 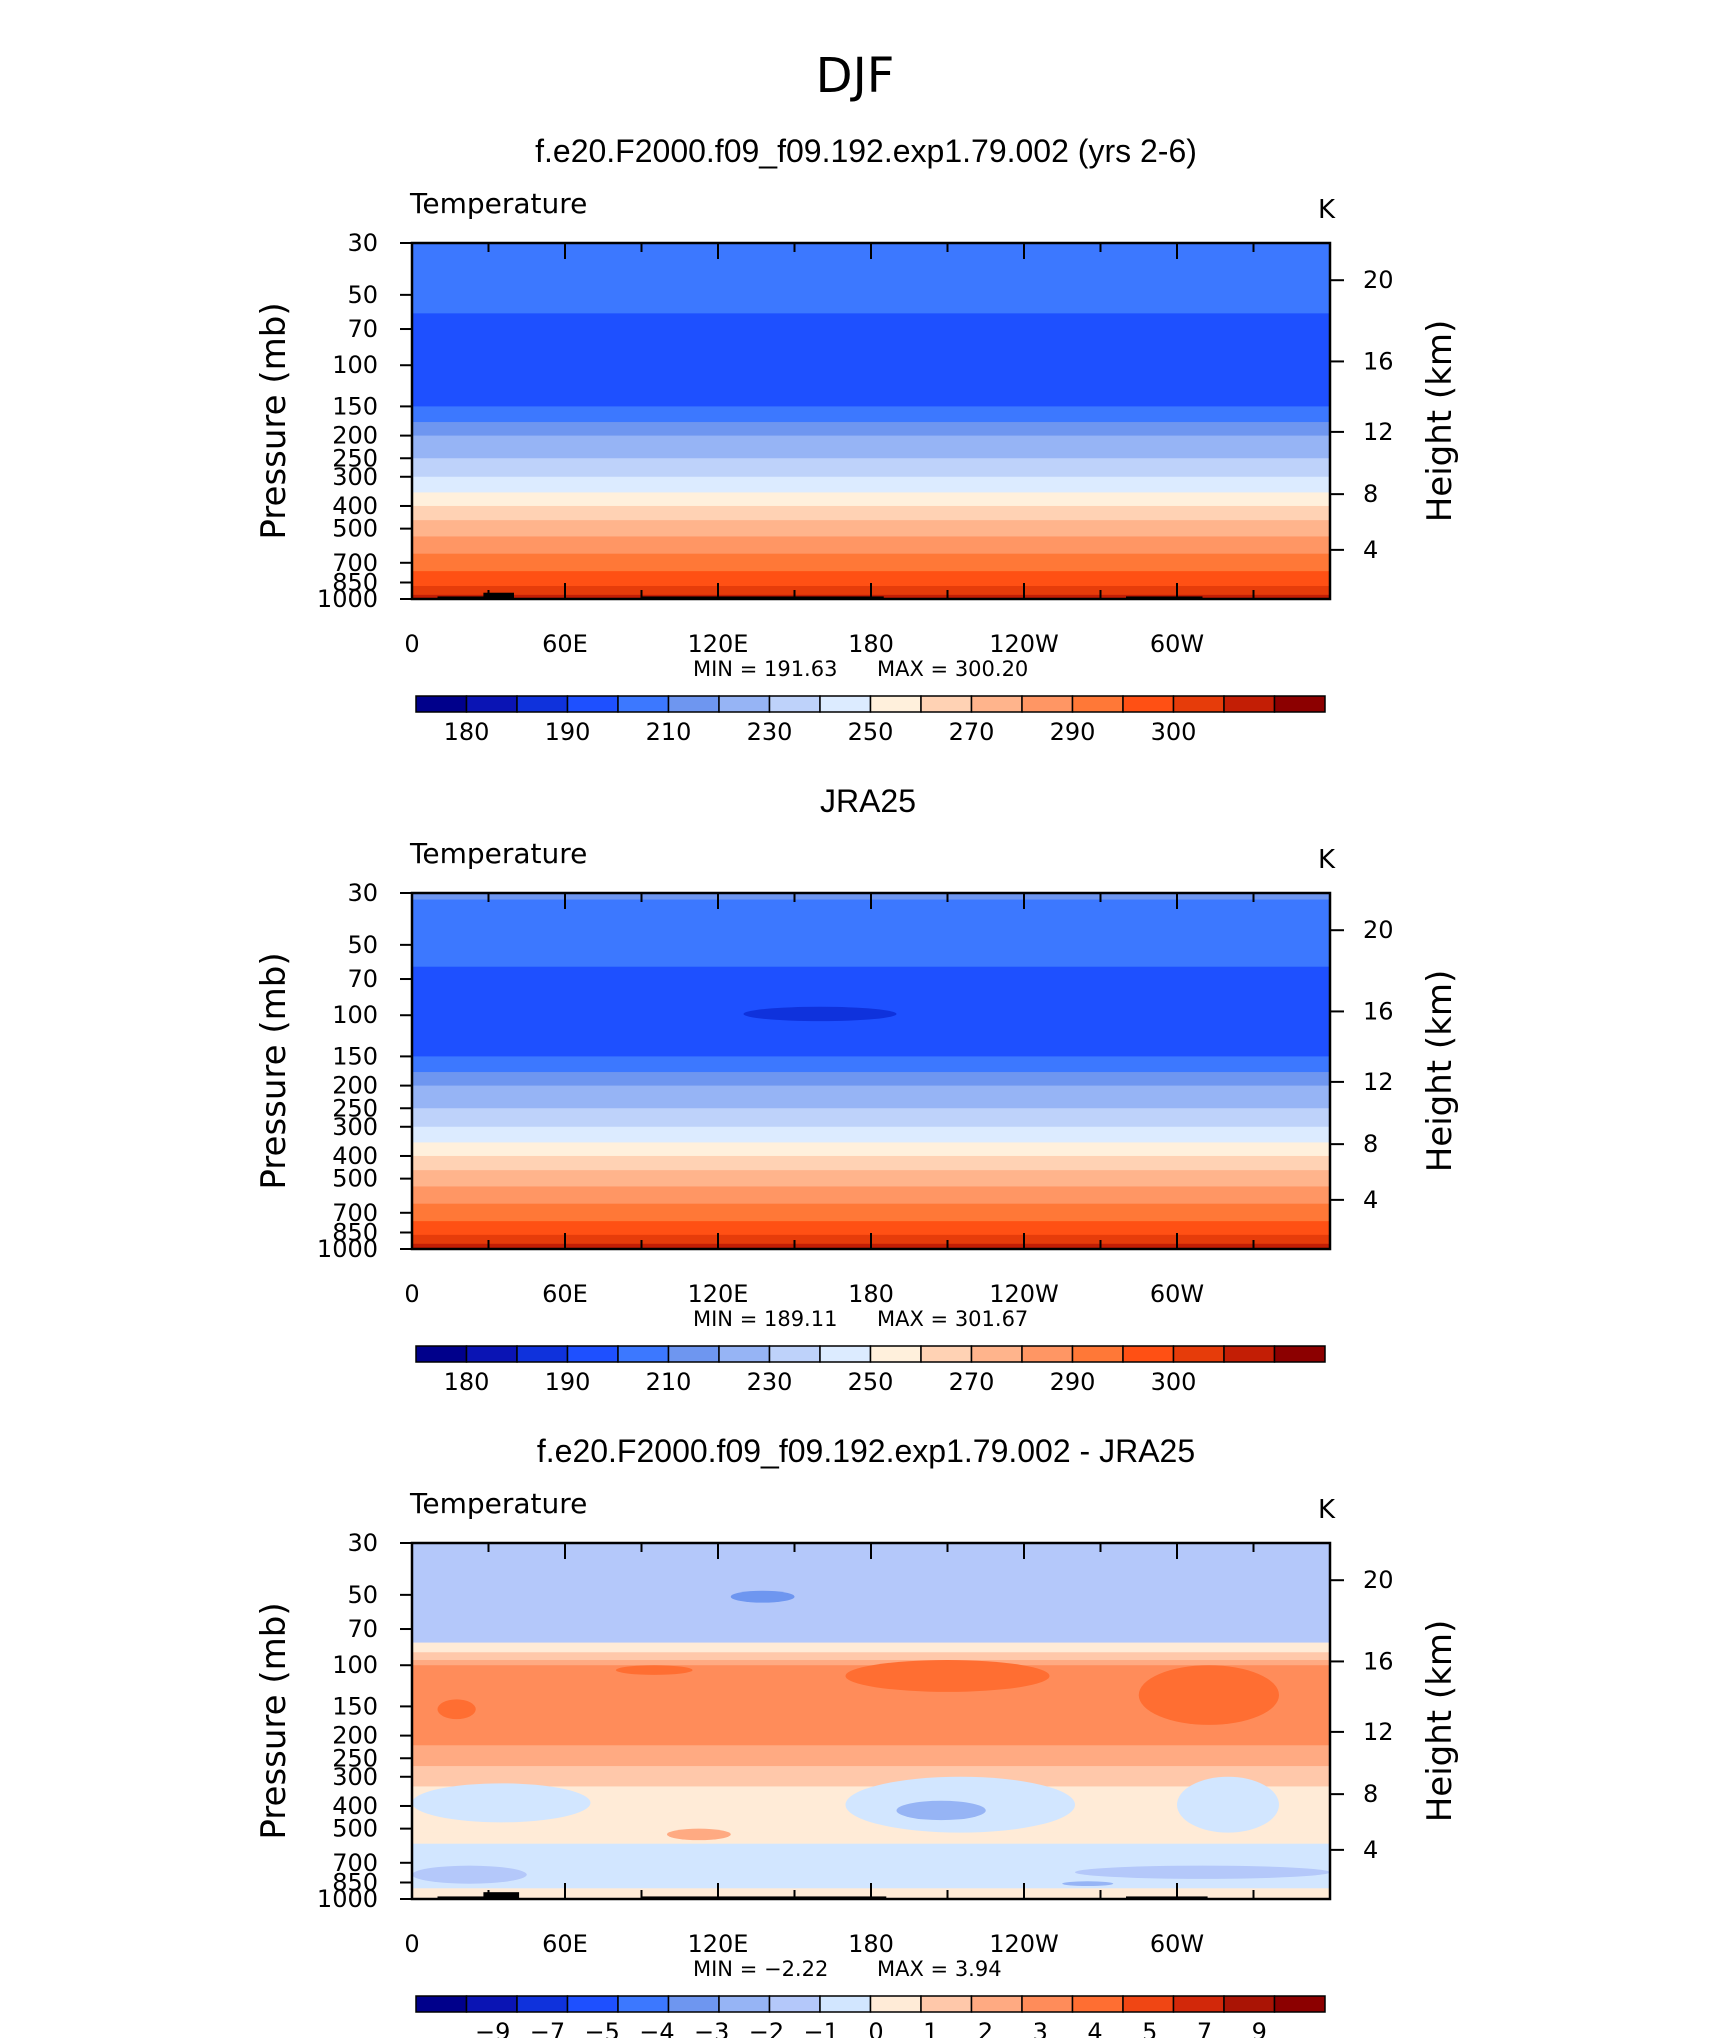 What do you see at coordinates (871, 644) in the screenshot?
I see `x-tick-label: 180` at bounding box center [871, 644].